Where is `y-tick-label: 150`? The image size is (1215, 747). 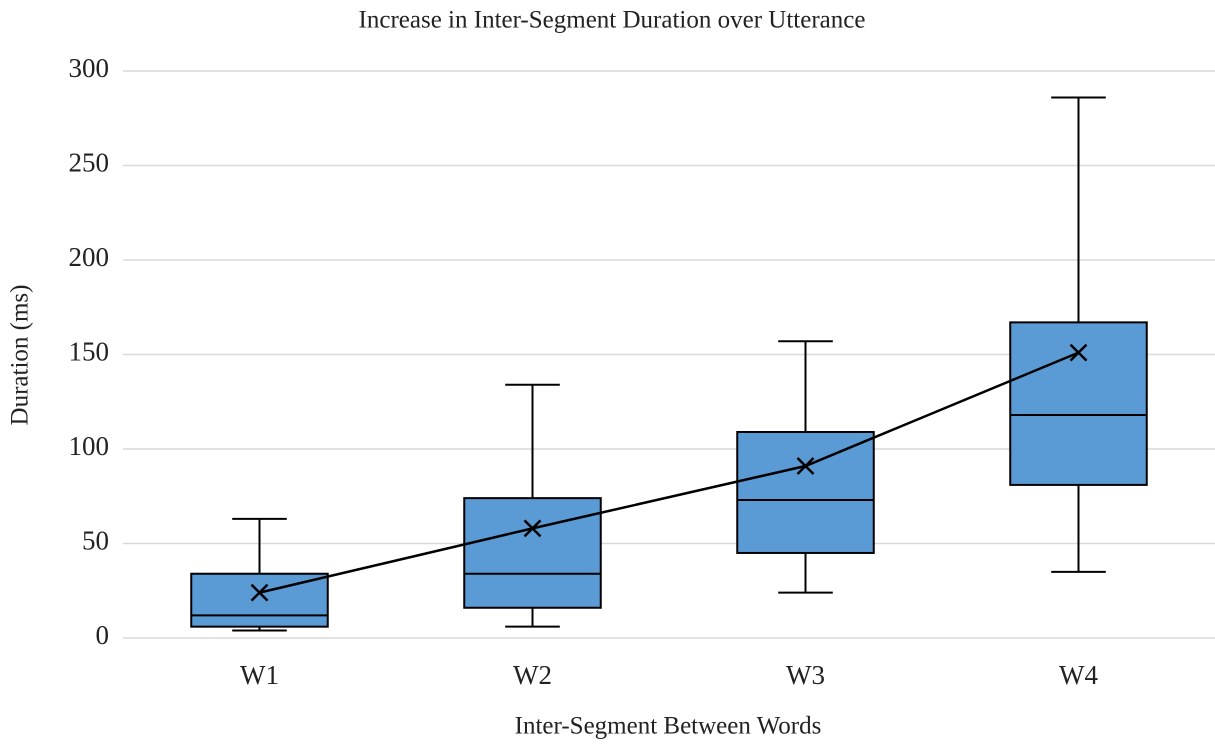 y-tick-label: 150 is located at coordinates (89, 352).